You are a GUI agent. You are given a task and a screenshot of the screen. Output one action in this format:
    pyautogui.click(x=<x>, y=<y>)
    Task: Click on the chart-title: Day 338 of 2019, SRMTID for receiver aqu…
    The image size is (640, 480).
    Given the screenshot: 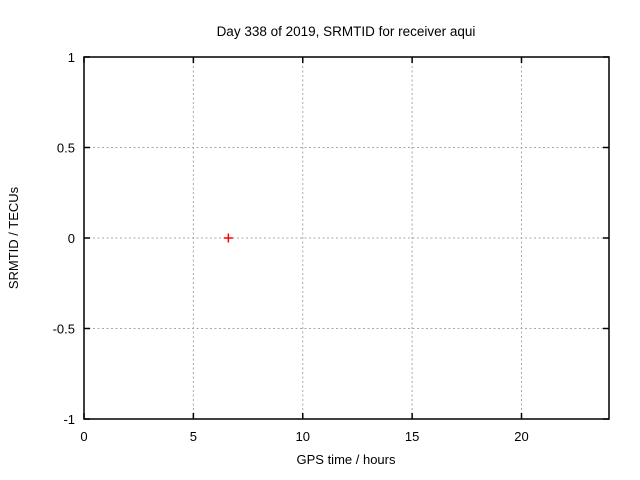 What is the action you would take?
    pyautogui.click(x=346, y=31)
    